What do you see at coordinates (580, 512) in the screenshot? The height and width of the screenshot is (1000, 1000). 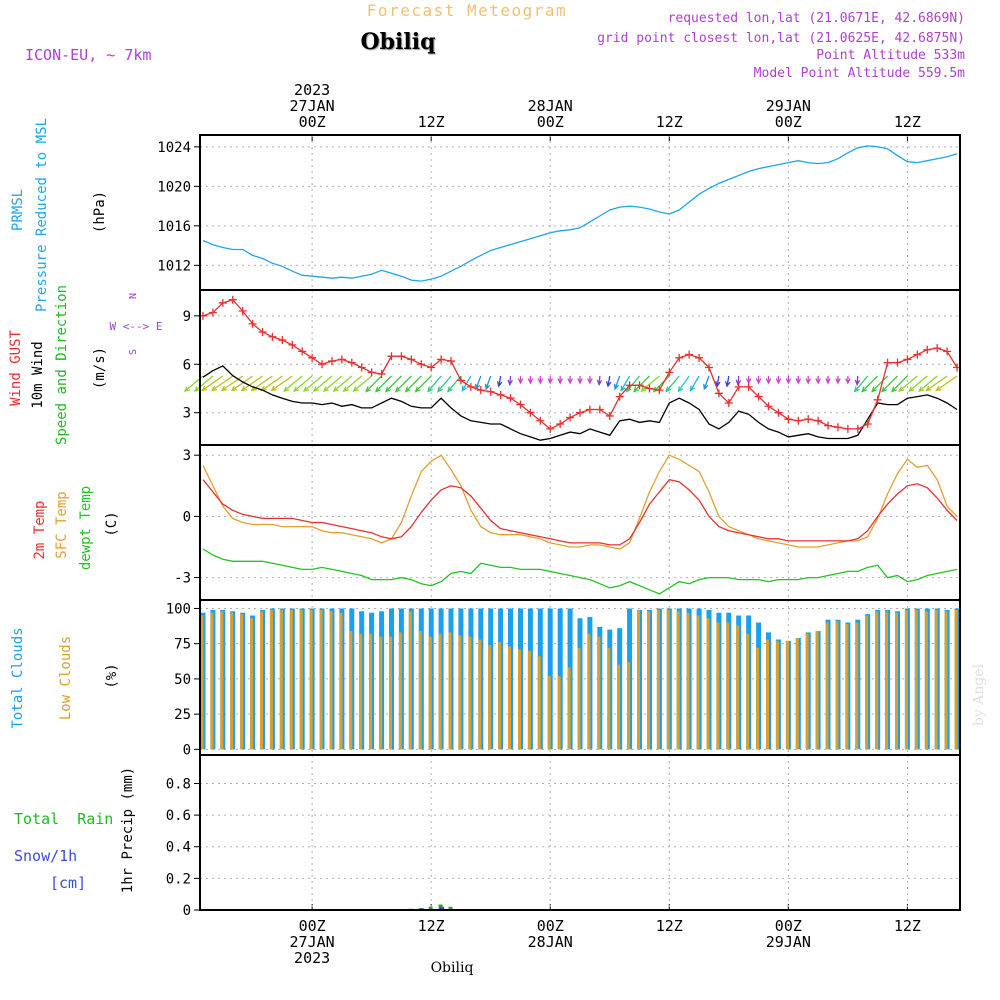 I see `temp-2m-line` at bounding box center [580, 512].